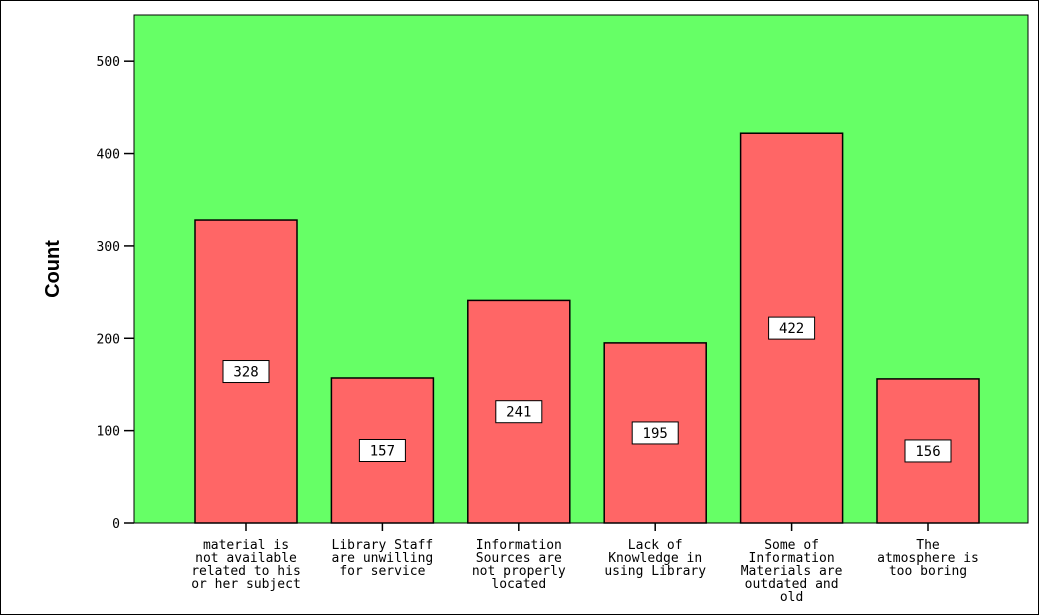  I want to click on y-tick-label: 100, so click(108, 432).